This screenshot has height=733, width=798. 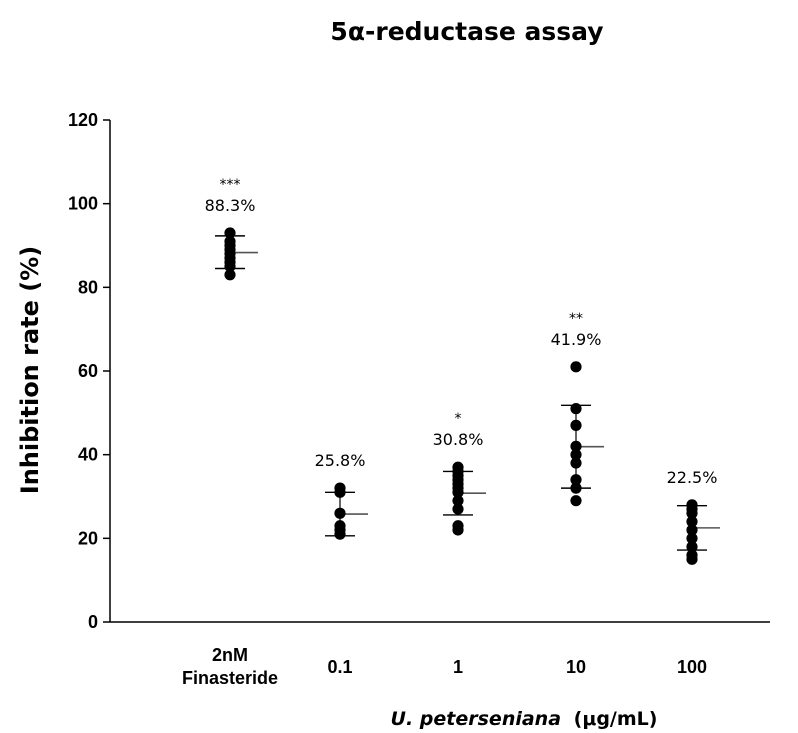 I want to click on mean-value-label: 22.5%, so click(x=692, y=477).